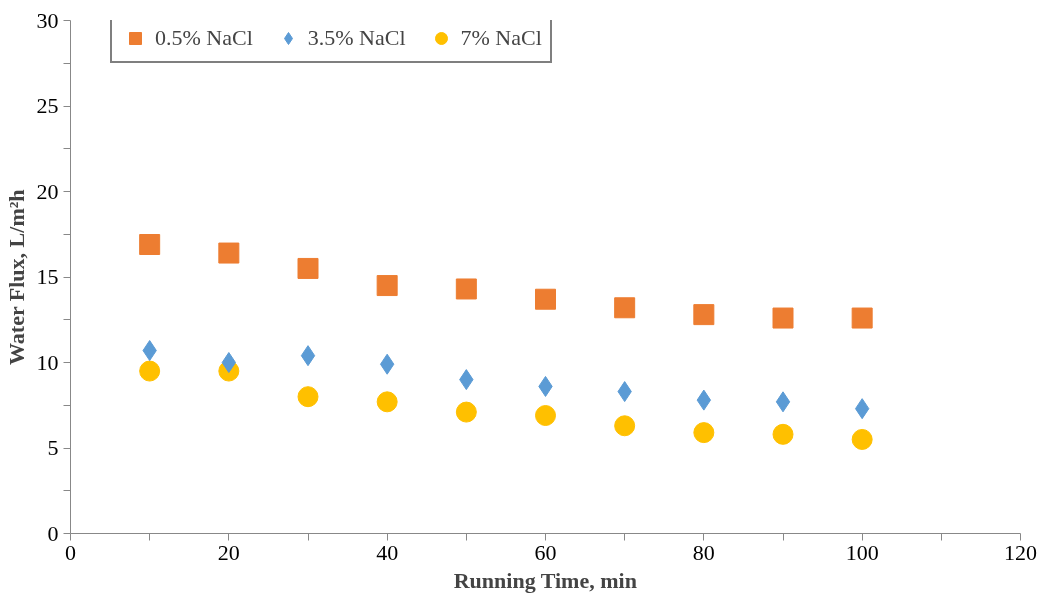 Image resolution: width=1062 pixels, height=600 pixels. What do you see at coordinates (387, 552) in the screenshot?
I see `x-tick-label: 40` at bounding box center [387, 552].